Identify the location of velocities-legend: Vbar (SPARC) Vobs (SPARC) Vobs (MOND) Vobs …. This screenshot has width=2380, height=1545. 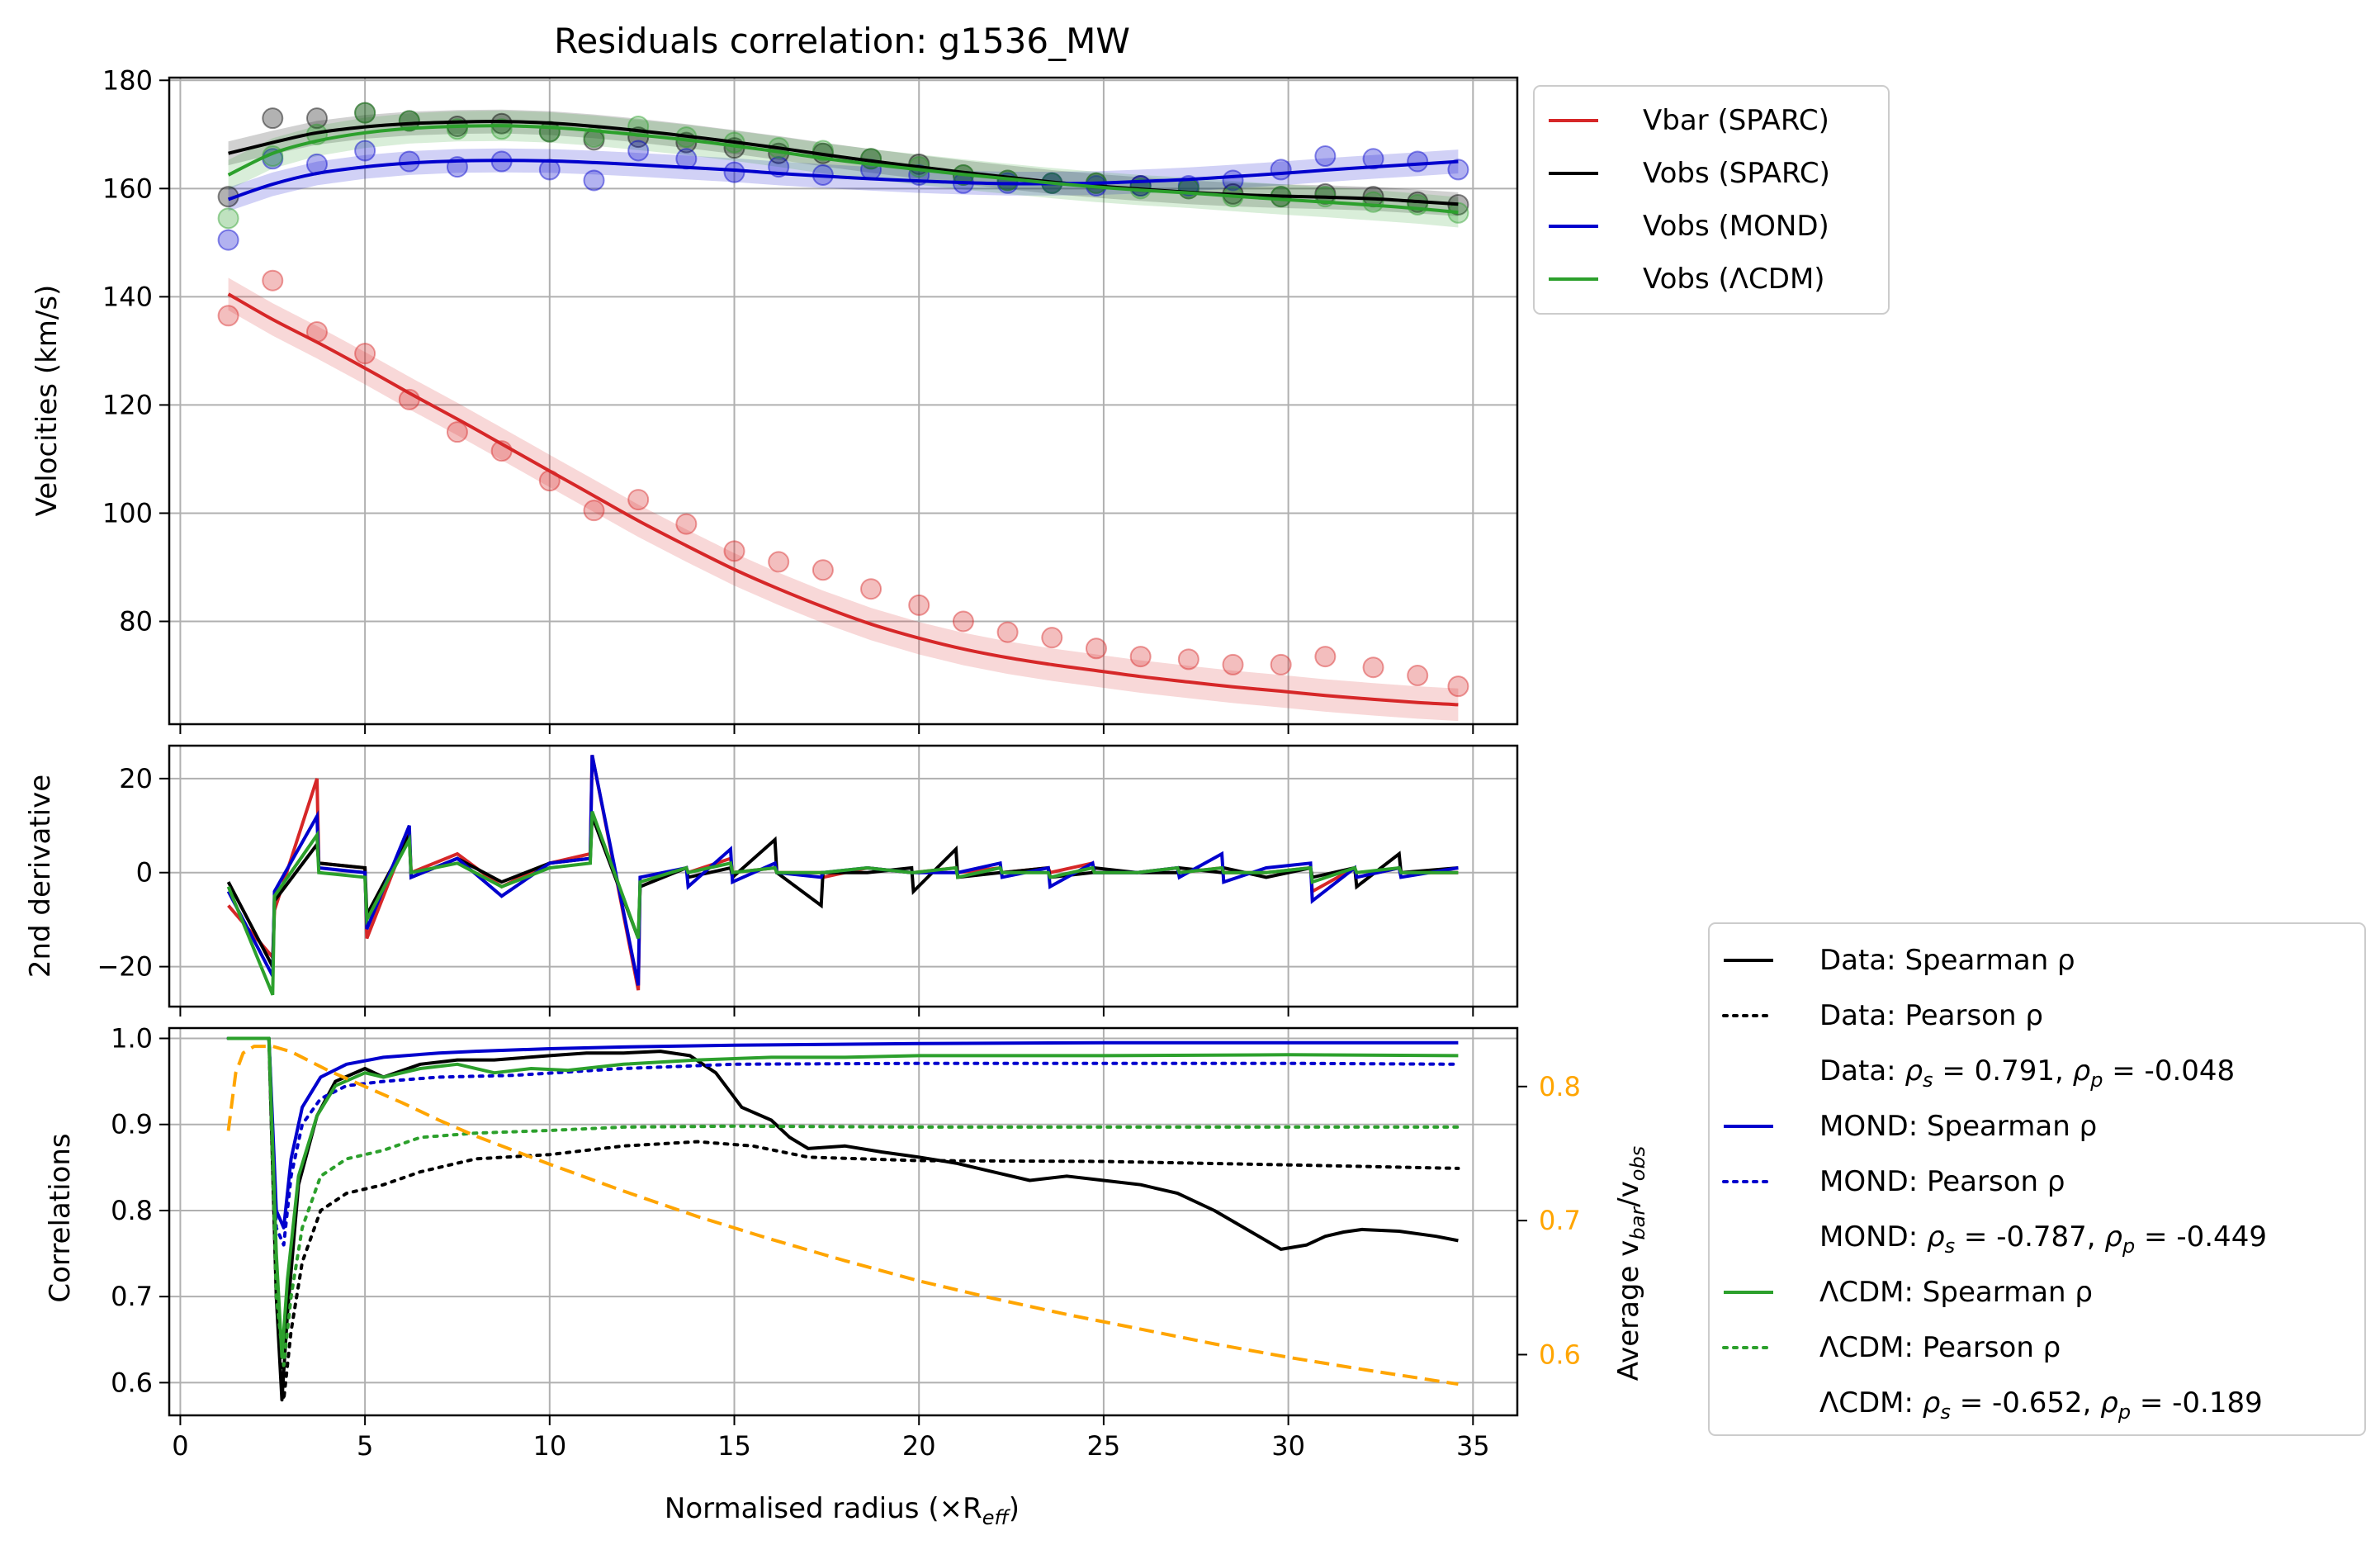
(1711, 200).